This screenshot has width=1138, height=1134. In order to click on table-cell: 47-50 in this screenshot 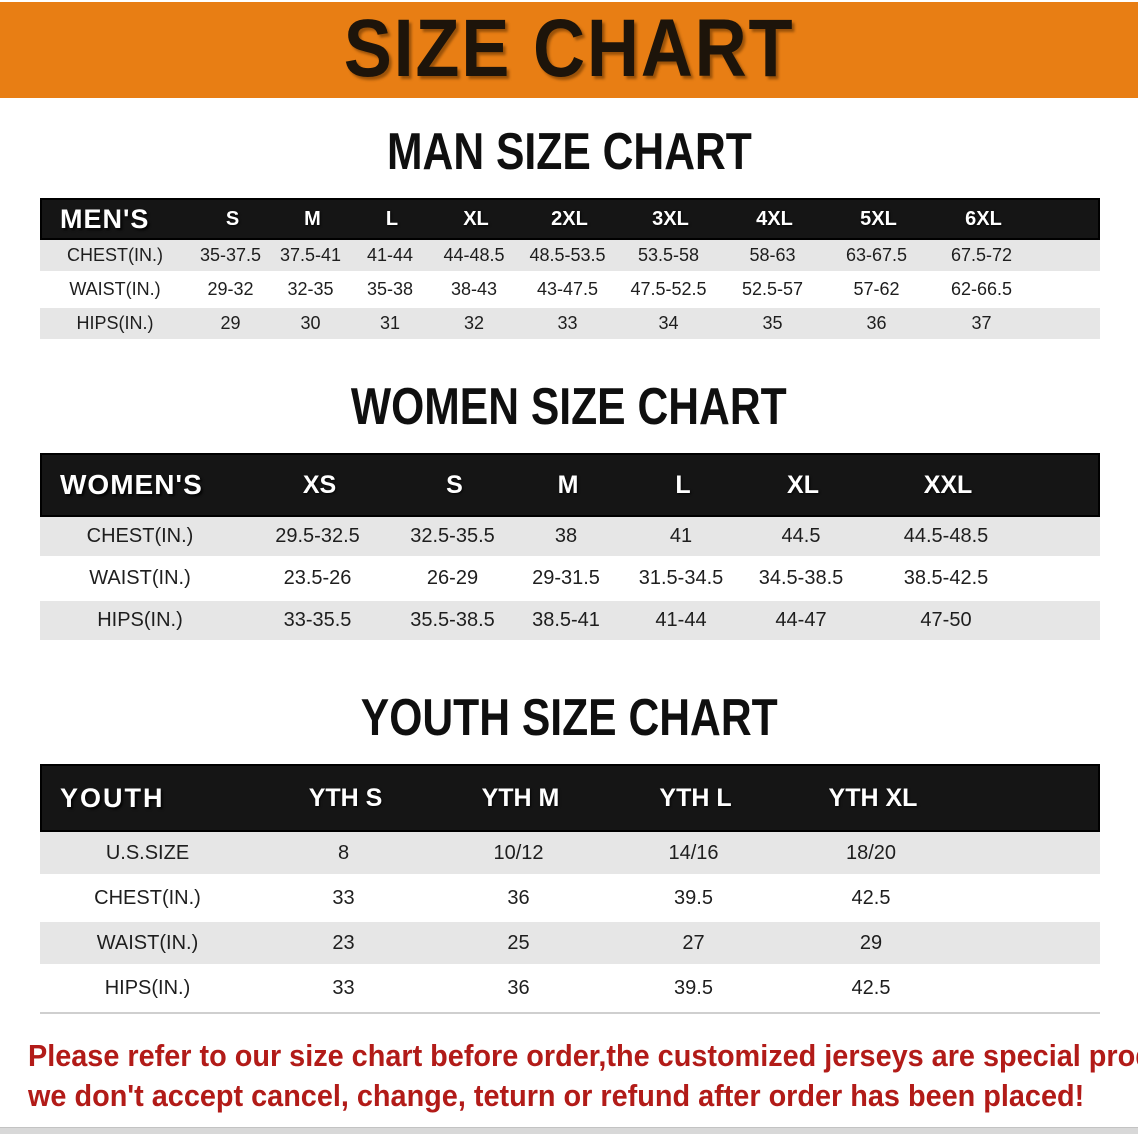, I will do `click(946, 620)`.